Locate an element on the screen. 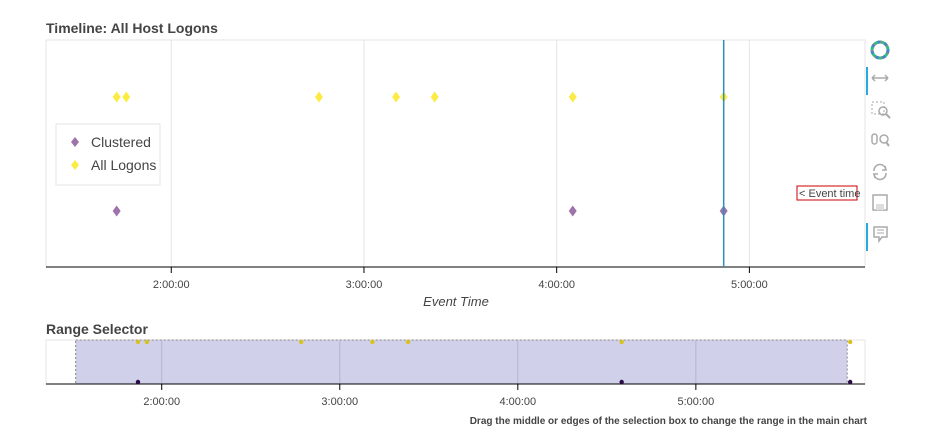 Image resolution: width=929 pixels, height=448 pixels. event-time-annotation-label: < Event time is located at coordinates (829, 194).